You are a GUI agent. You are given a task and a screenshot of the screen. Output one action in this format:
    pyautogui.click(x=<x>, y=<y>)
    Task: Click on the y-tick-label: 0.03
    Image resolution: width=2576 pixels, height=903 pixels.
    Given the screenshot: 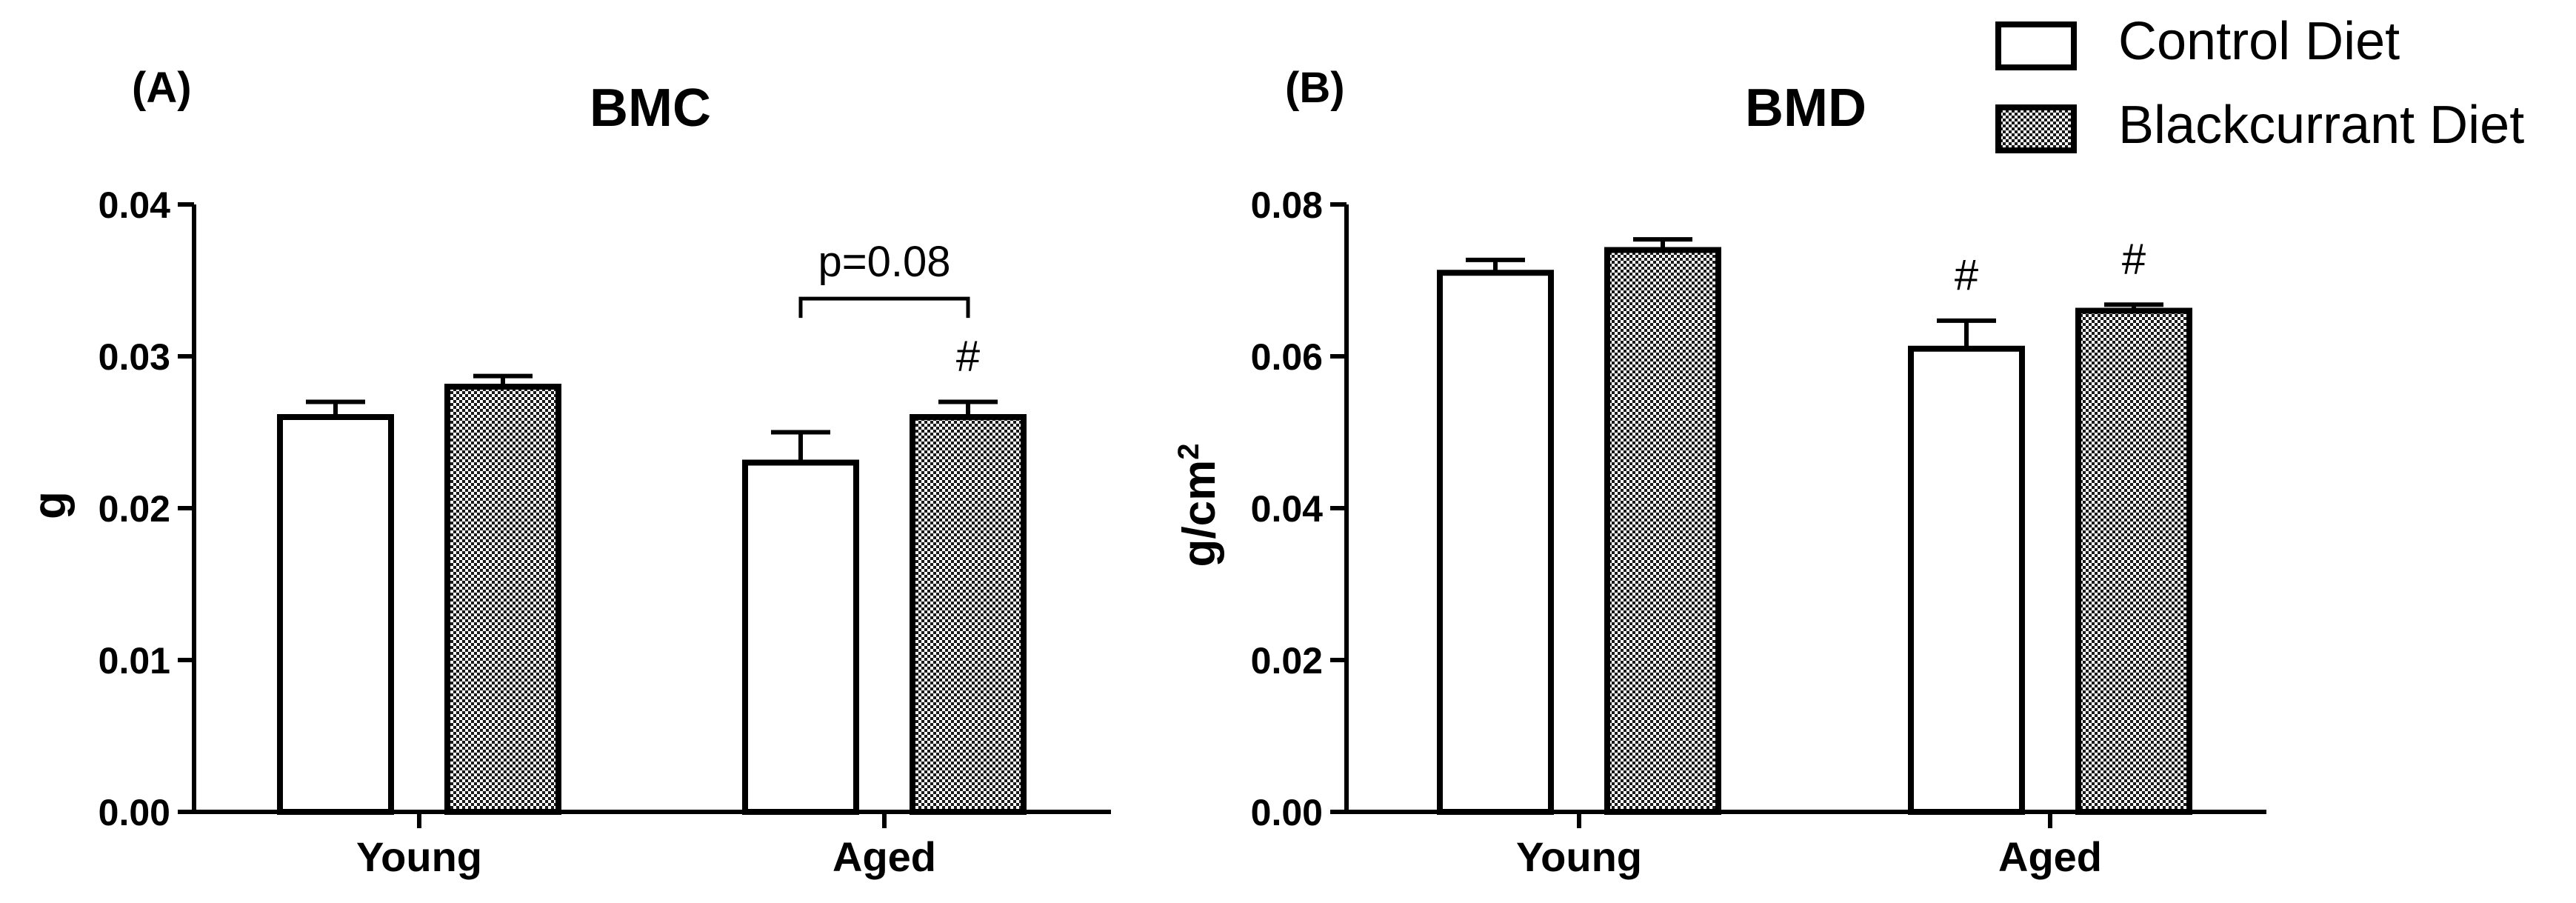 What is the action you would take?
    pyautogui.click(x=134, y=357)
    